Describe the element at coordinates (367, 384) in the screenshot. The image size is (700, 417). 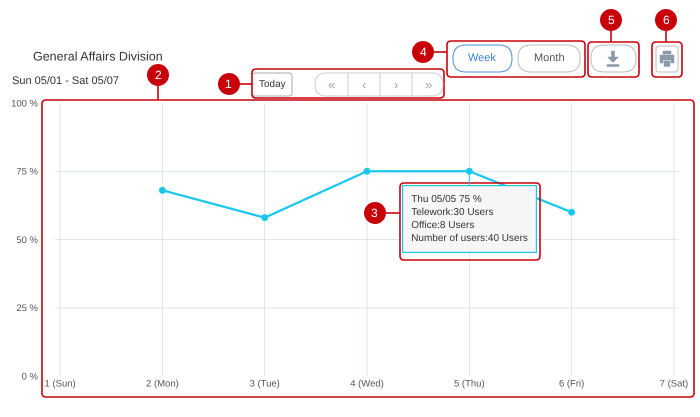
I see `x-tick-label: 4 (Wed)` at that location.